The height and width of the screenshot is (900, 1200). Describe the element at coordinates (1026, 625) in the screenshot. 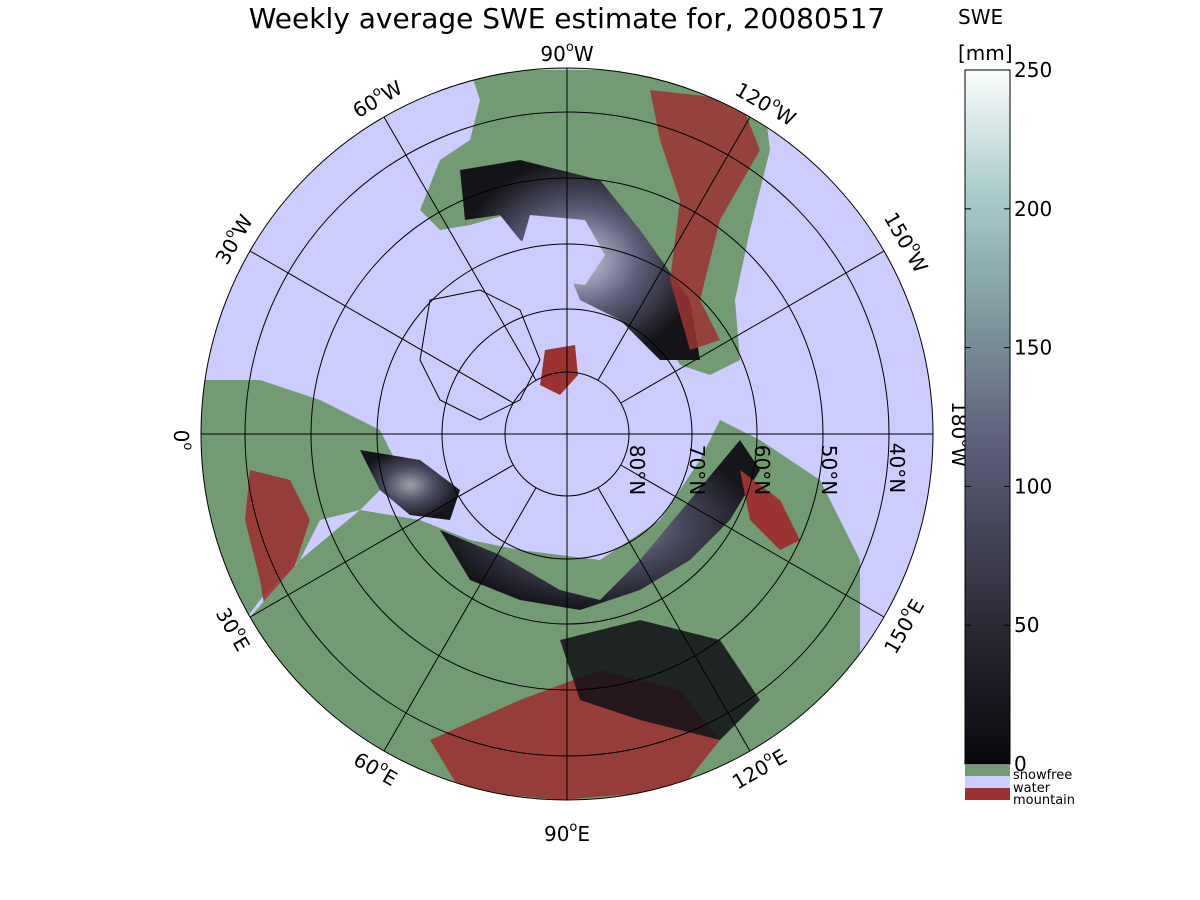

I see `colorbar-tick-label: 50` at that location.